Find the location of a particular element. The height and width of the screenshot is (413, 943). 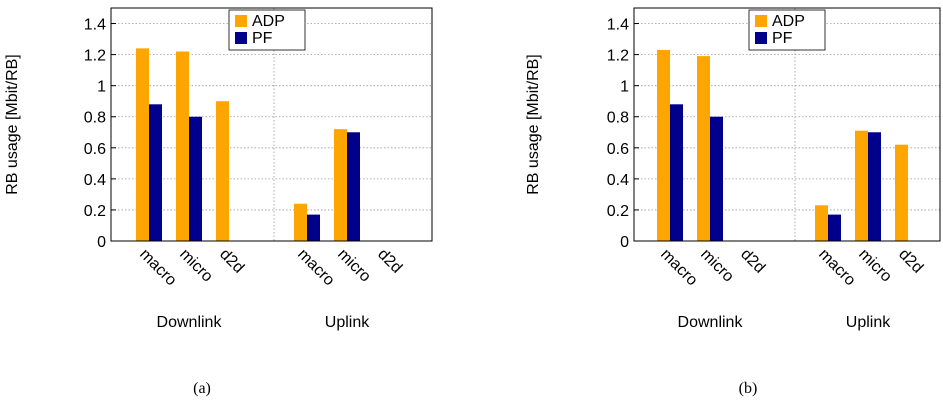

bar-adp-d2d-uplink is located at coordinates (901, 192).